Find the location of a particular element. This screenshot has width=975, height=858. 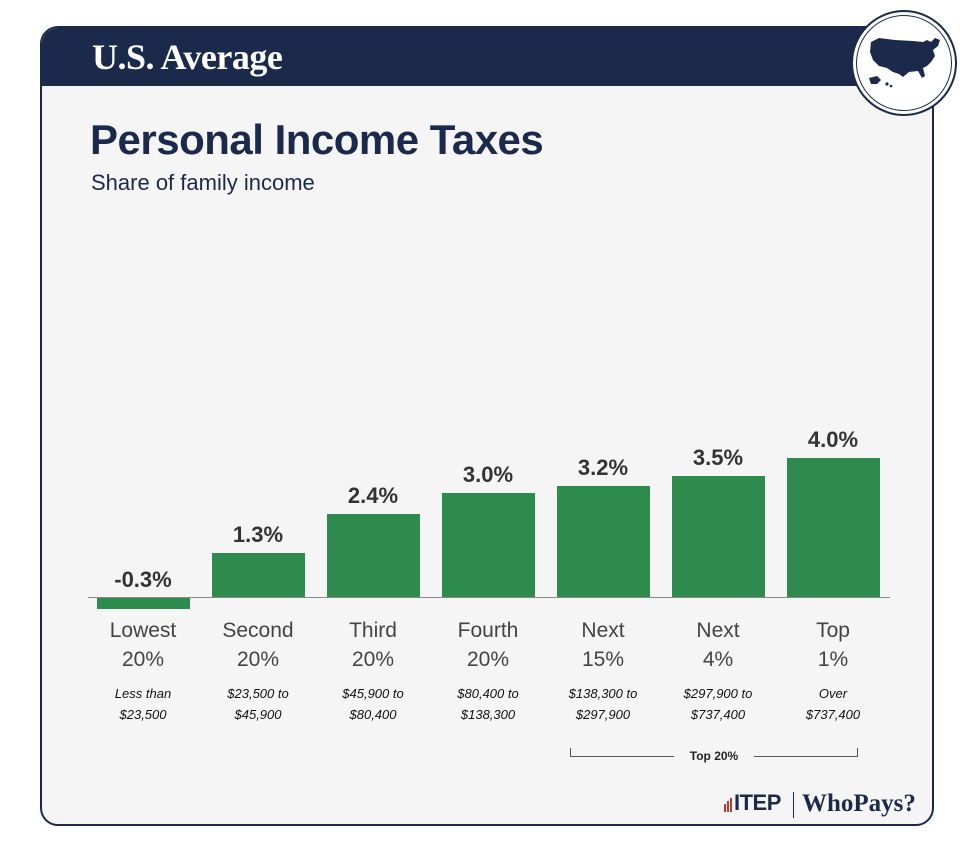

income-range-line2: $138,300 is located at coordinates (488, 714).